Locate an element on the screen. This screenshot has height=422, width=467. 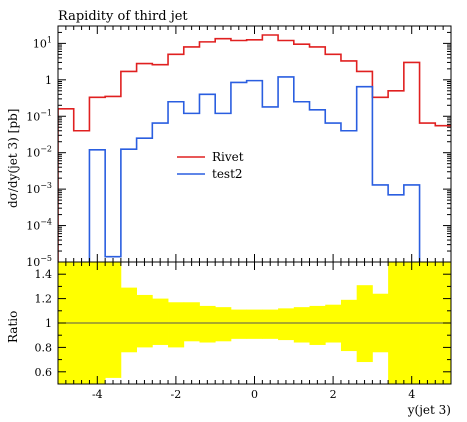
ratio-y-tick-label: 1.2 is located at coordinates (44, 299).